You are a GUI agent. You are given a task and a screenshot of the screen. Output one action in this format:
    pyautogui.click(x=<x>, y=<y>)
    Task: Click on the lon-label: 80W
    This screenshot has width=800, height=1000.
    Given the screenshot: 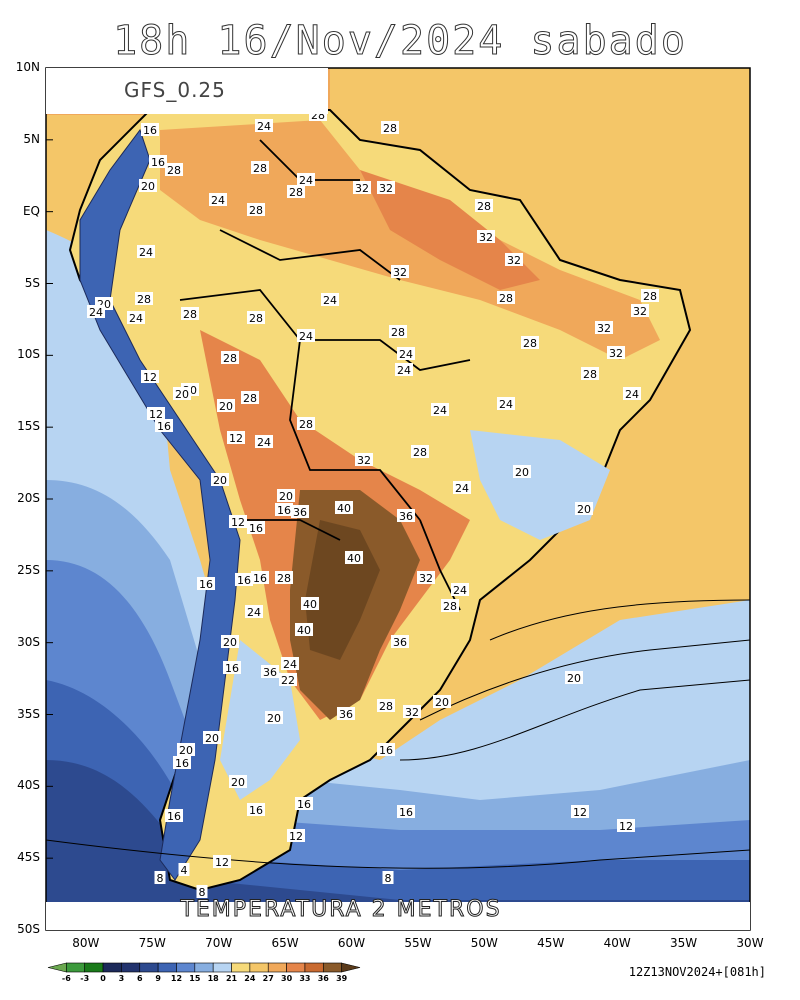 What is the action you would take?
    pyautogui.click(x=86, y=943)
    